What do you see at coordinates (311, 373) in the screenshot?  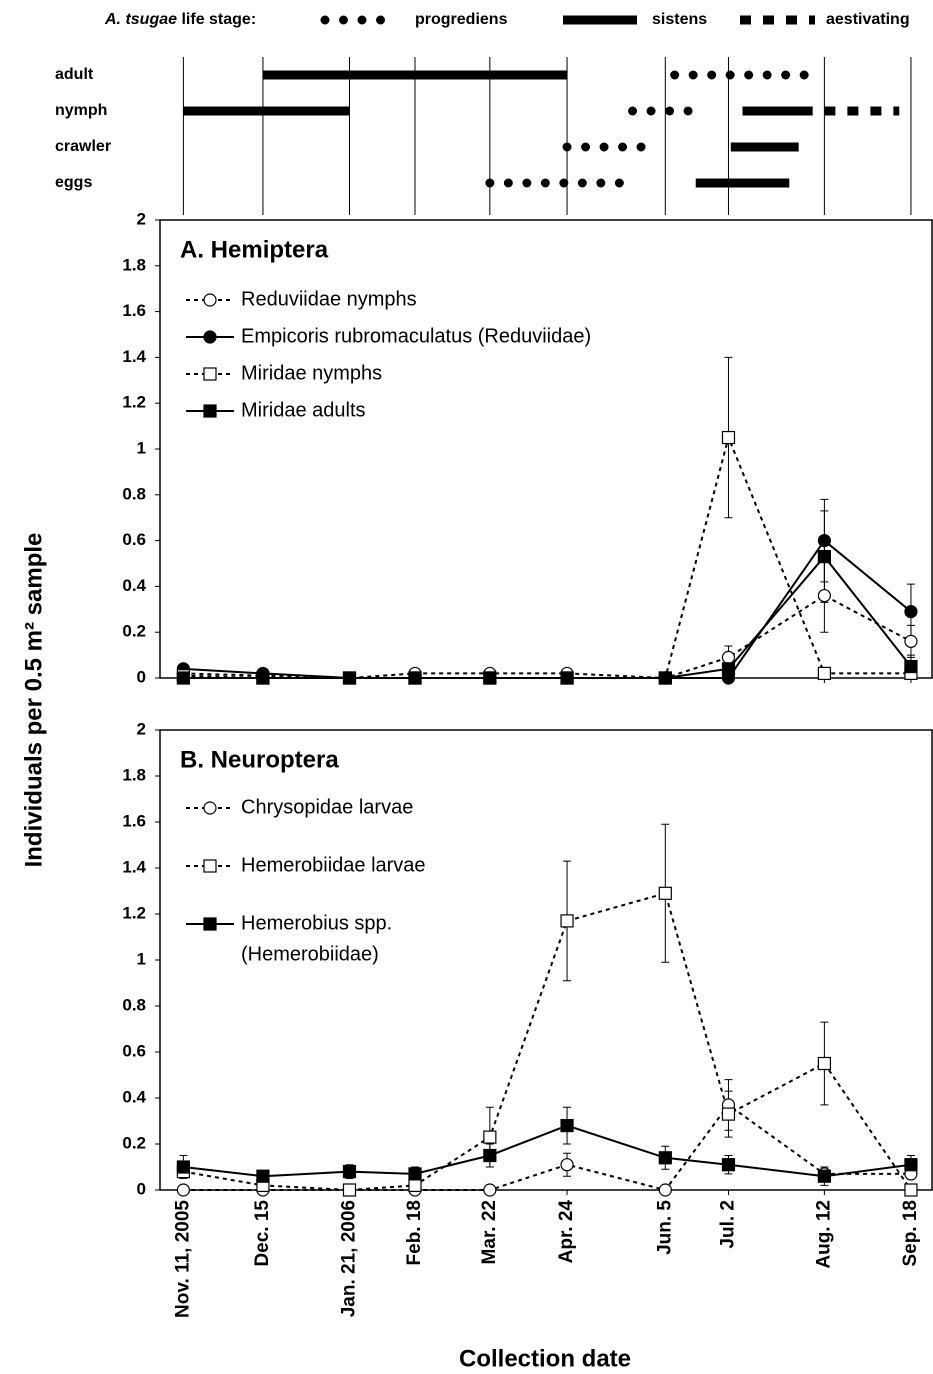 I see `legend-label: Miridae nymphs` at bounding box center [311, 373].